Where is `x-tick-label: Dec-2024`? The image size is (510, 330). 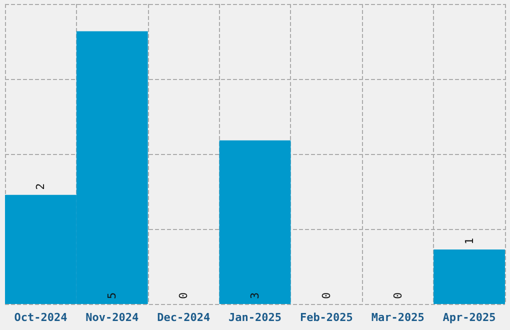 x-tick-label: Dec-2024 is located at coordinates (183, 317).